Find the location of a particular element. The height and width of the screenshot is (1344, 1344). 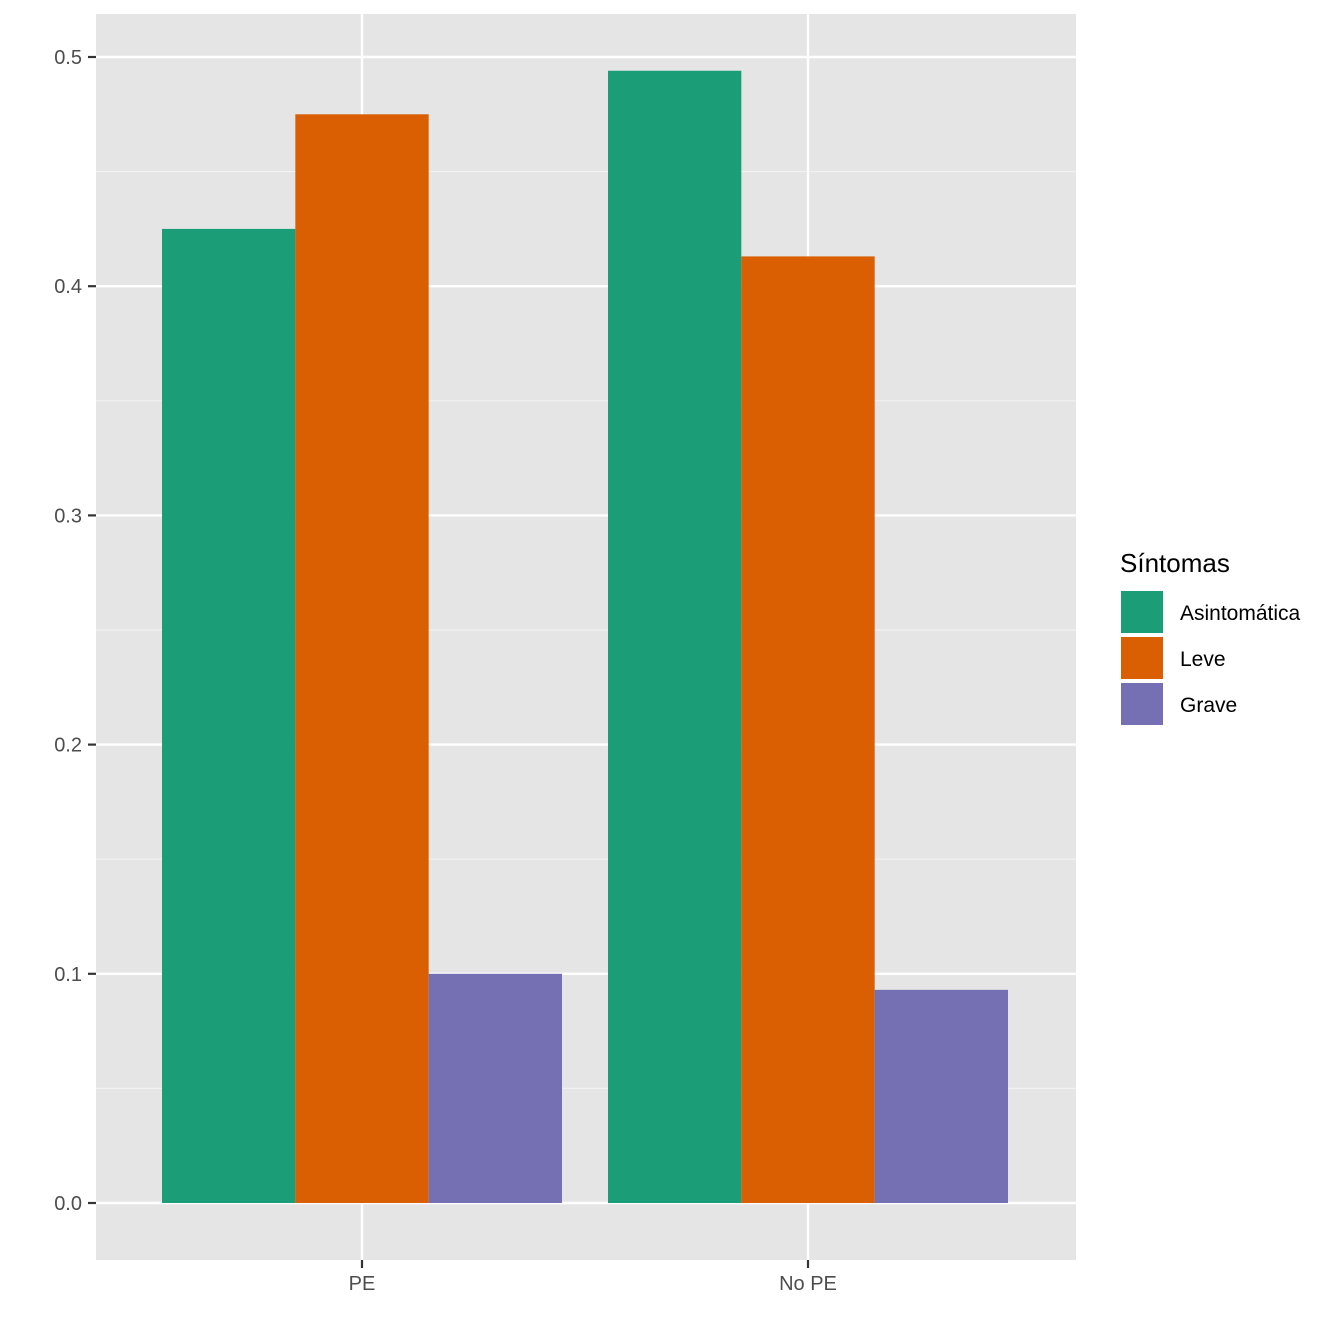

legend-items: Asintomática Leve Grave is located at coordinates (1210, 658).